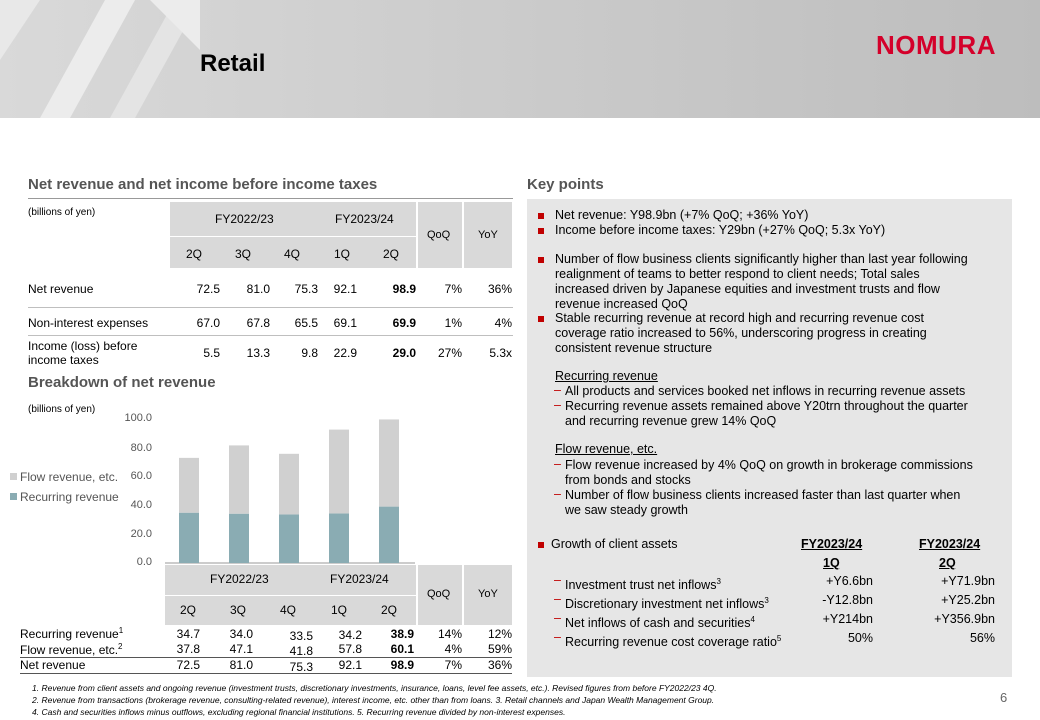  I want to click on growth-col2-header: FY2023/24, so click(950, 544).